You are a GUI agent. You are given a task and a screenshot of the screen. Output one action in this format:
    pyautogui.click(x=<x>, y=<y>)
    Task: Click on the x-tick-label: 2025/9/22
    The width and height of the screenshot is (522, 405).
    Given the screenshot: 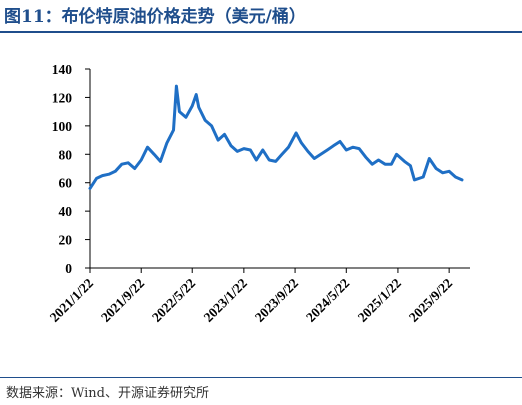 What is the action you would take?
    pyautogui.click(x=430, y=299)
    